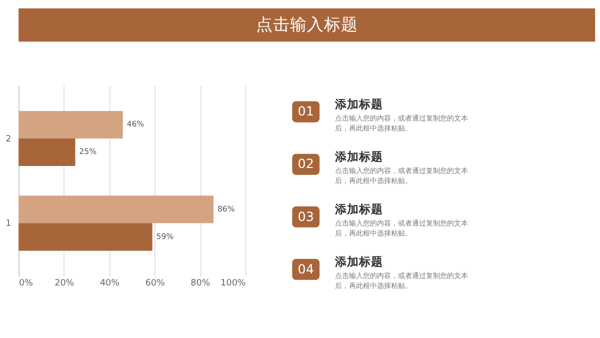  Describe the element at coordinates (200, 283) in the screenshot. I see `x-tick-label: 80%` at that location.